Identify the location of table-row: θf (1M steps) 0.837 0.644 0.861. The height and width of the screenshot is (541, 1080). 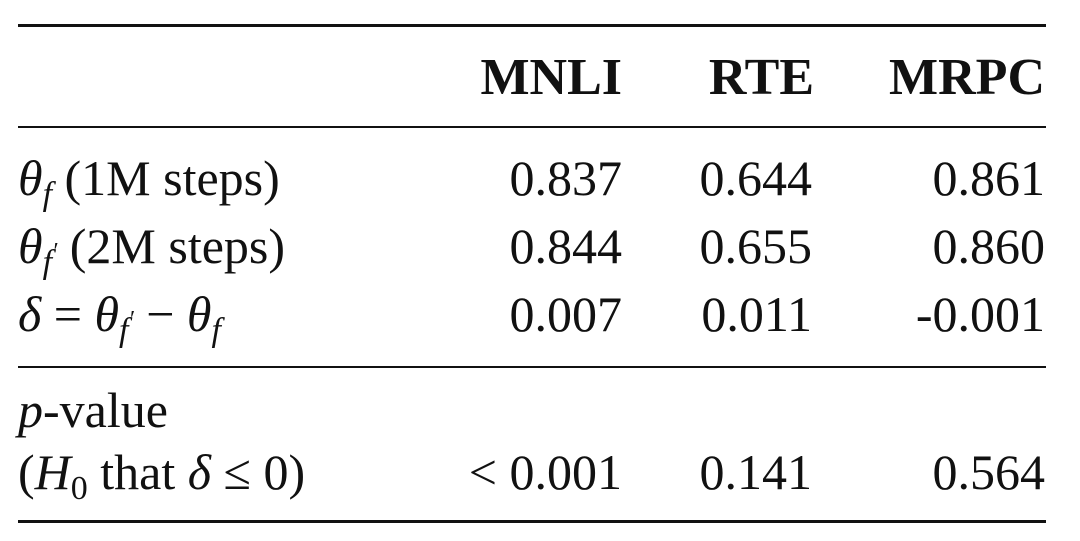
(540, 180).